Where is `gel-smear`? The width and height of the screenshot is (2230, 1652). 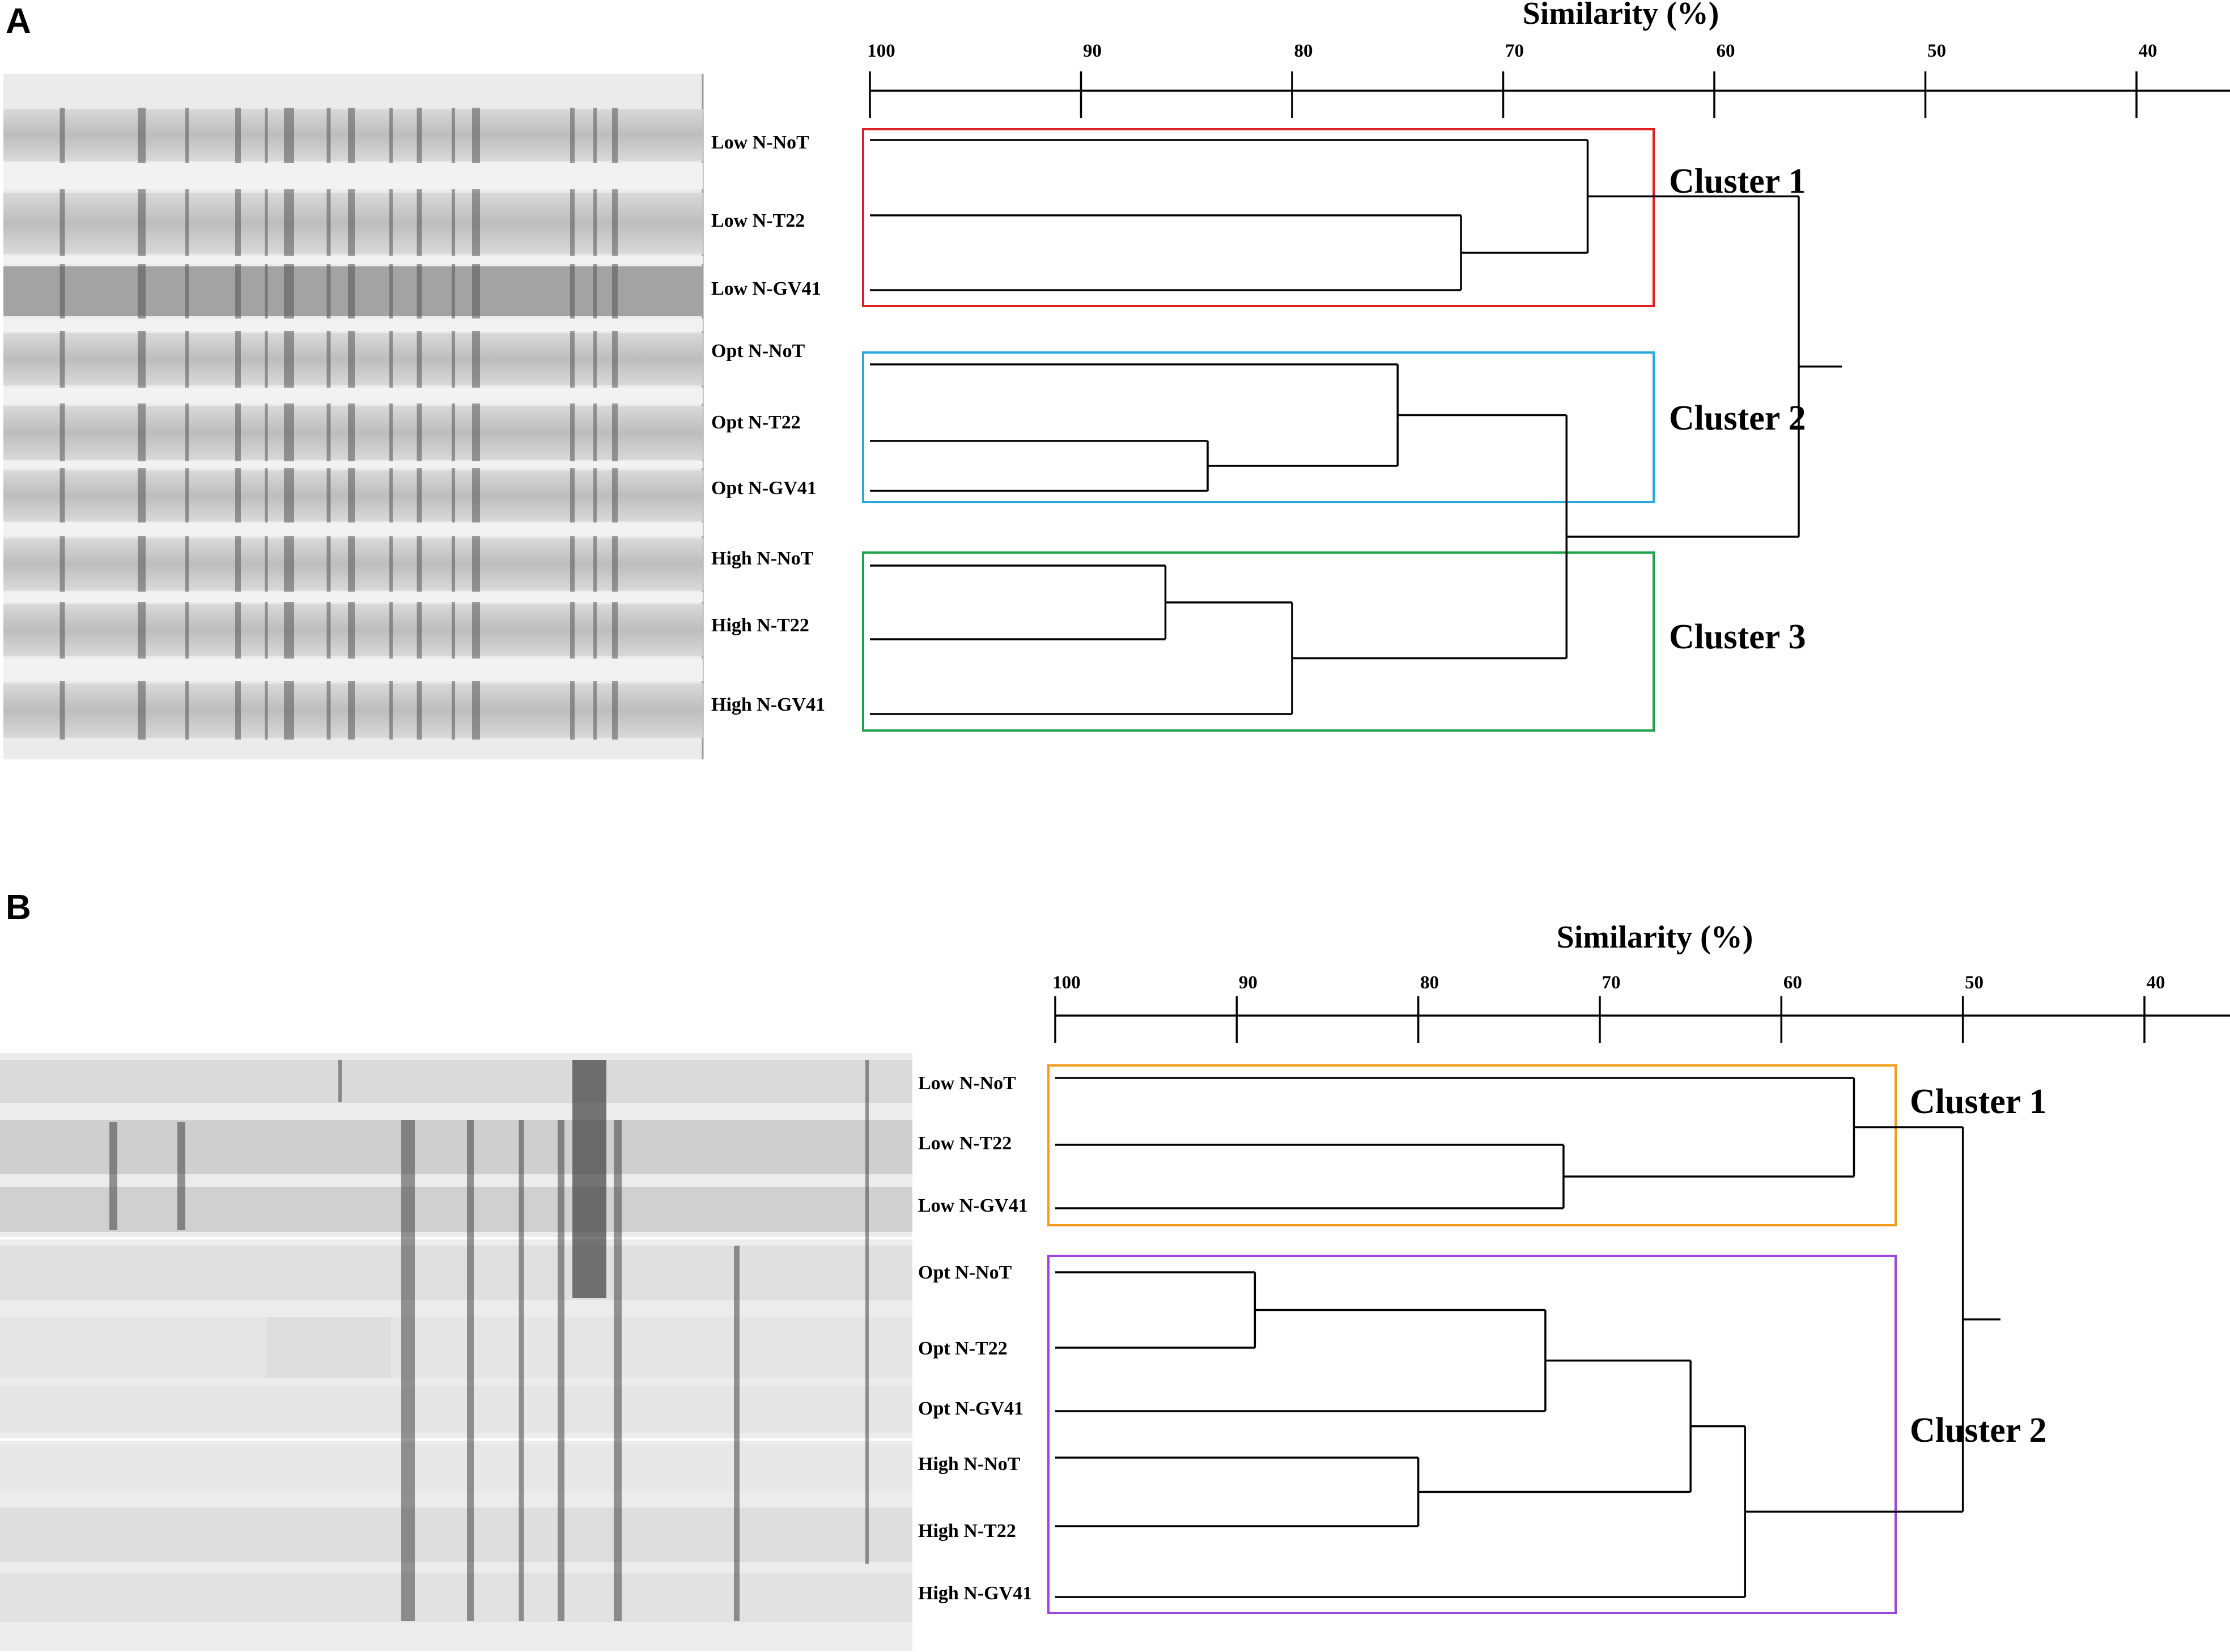
gel-smear is located at coordinates (329, 1347).